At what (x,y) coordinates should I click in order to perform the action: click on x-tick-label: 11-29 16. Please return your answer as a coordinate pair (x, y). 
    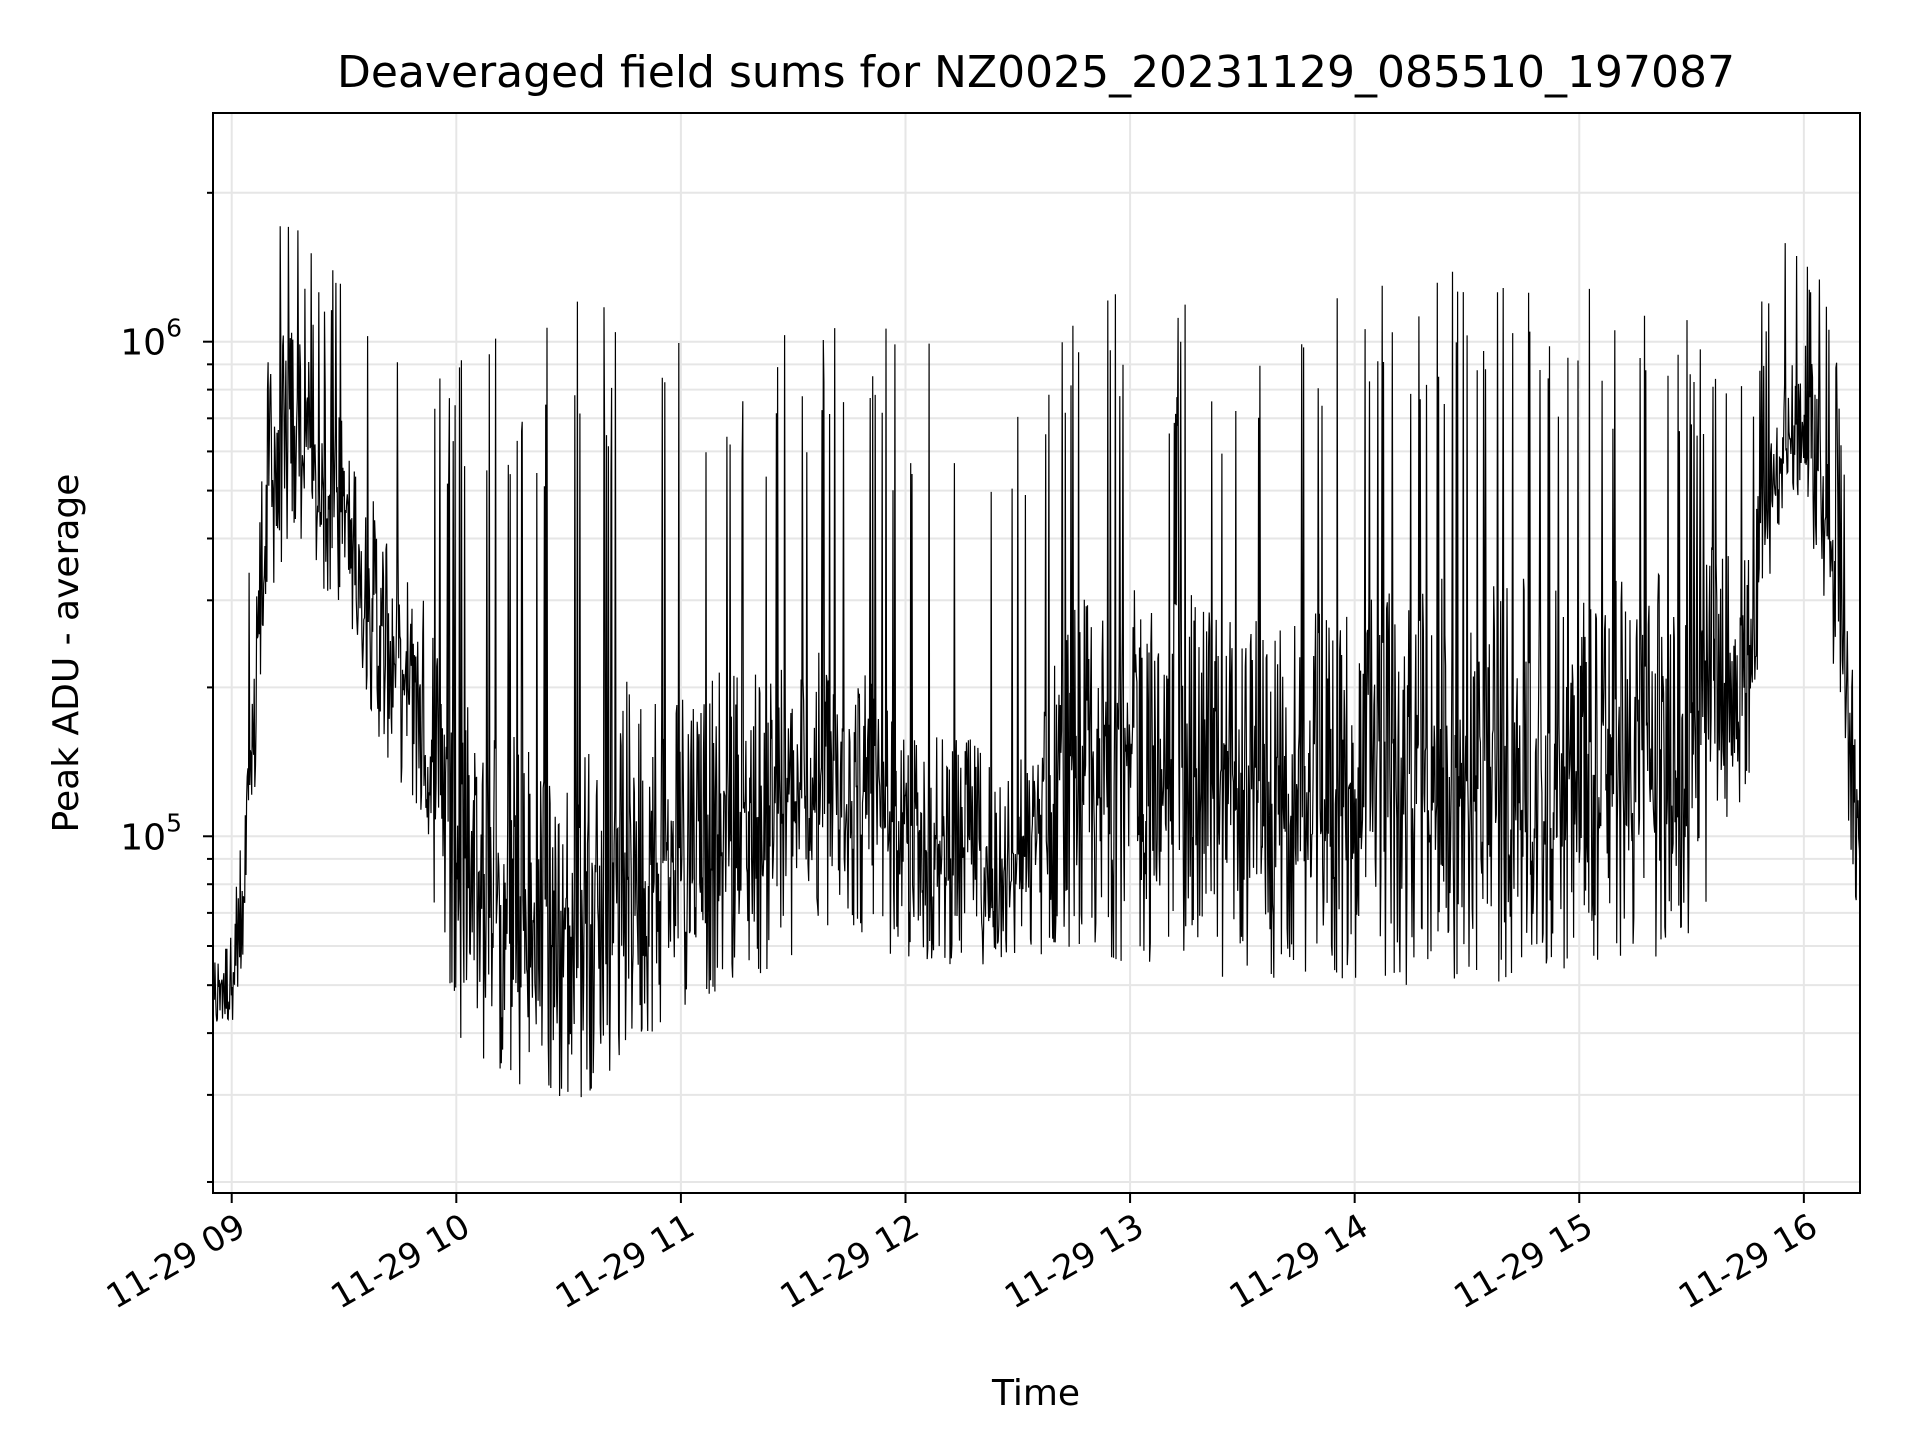
    Looking at the image, I should click on (1748, 1261).